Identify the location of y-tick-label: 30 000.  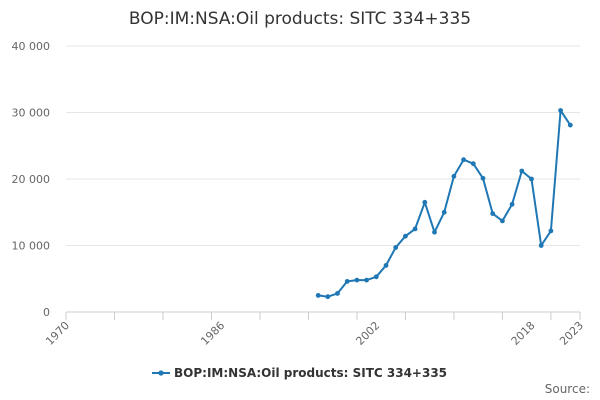
(31, 113).